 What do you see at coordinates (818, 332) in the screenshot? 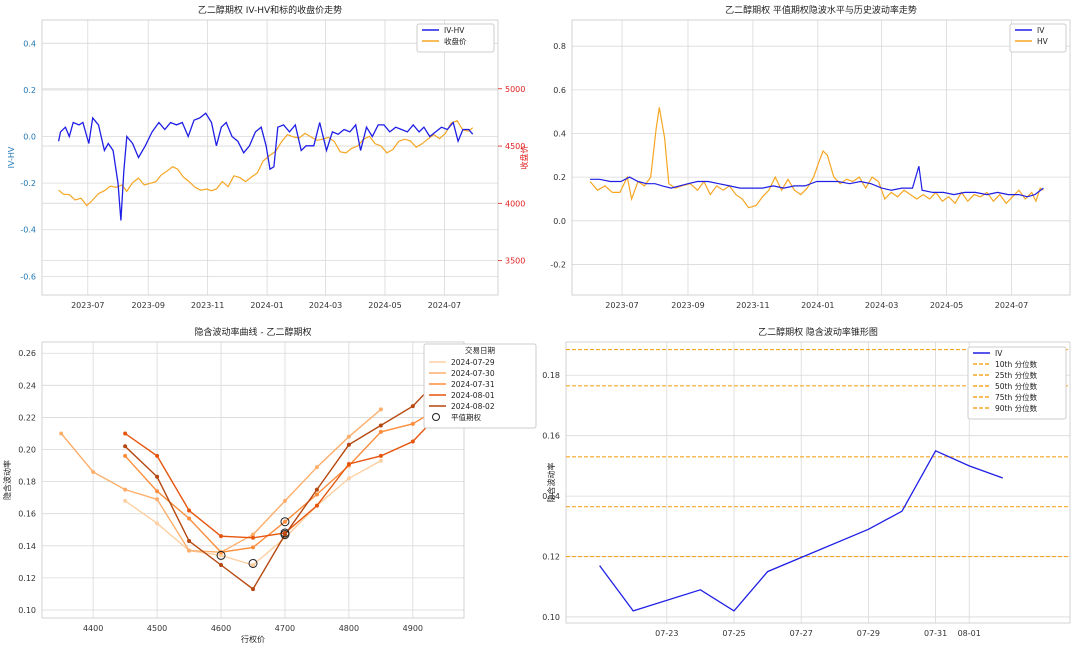
I see `chart-title: 乙二醇期权 隐含波动率锥形图` at bounding box center [818, 332].